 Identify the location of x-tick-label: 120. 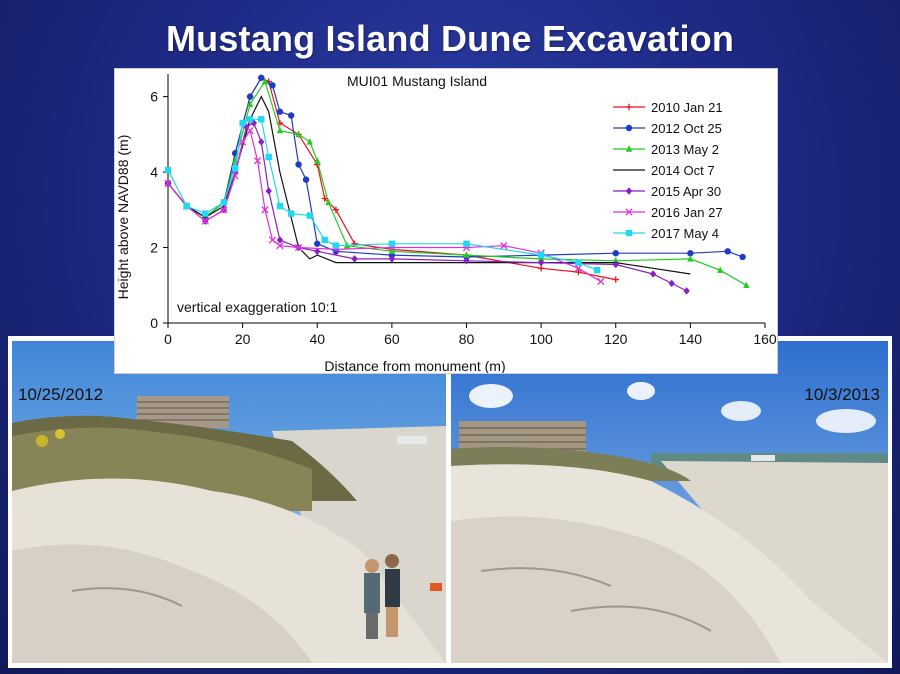
(616, 339).